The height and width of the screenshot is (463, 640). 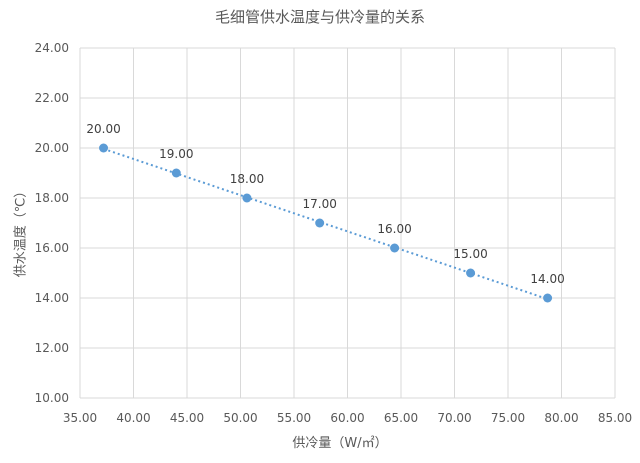 What do you see at coordinates (52, 148) in the screenshot?
I see `y-tick-label: 20.00` at bounding box center [52, 148].